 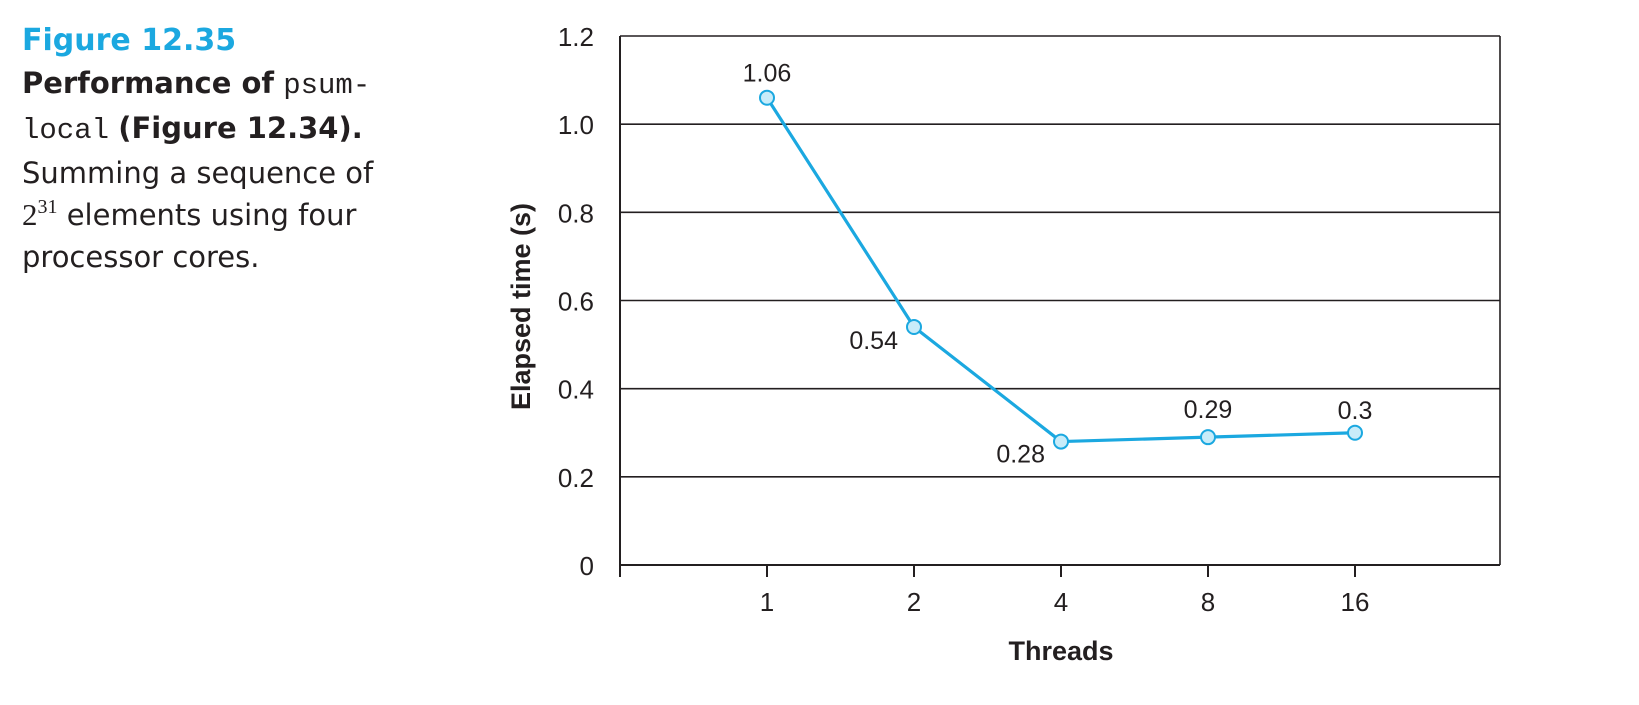 I want to click on x-axis-label: Threads, so click(x=1060, y=651).